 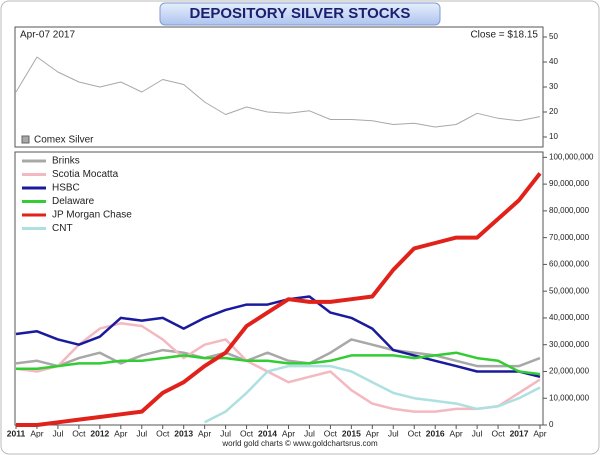 What do you see at coordinates (569, 237) in the screenshot?
I see `y-tick-label: 70,000,000` at bounding box center [569, 237].